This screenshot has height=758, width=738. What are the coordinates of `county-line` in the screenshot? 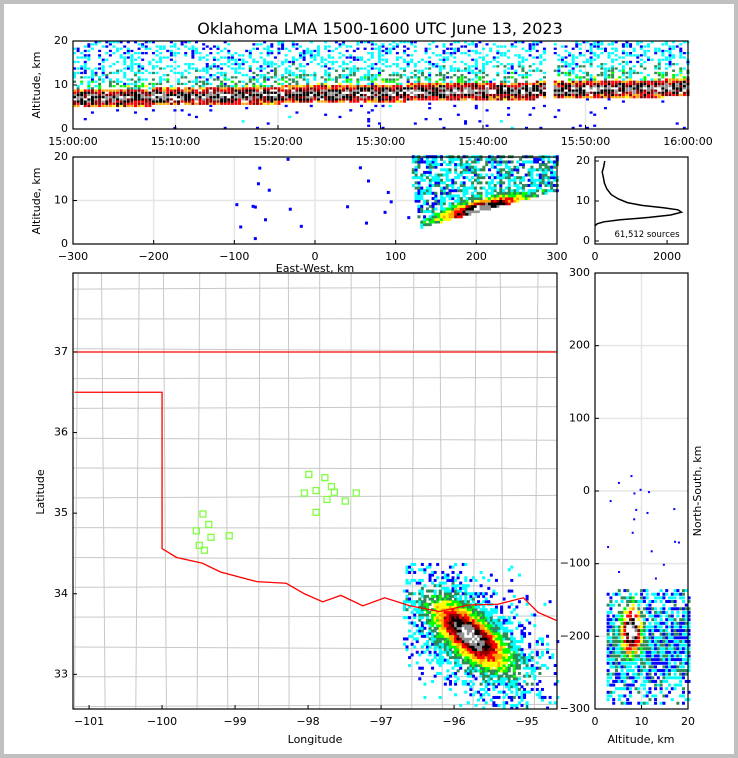 It's located at (76, 491).